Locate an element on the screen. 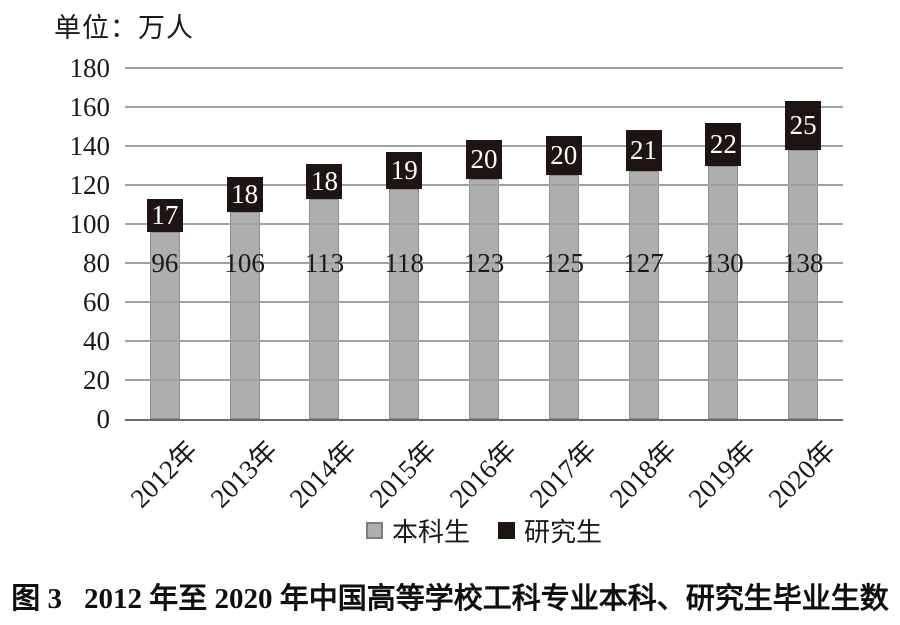 This screenshot has height=625, width=900. bar-value-label: 118 is located at coordinates (404, 263).